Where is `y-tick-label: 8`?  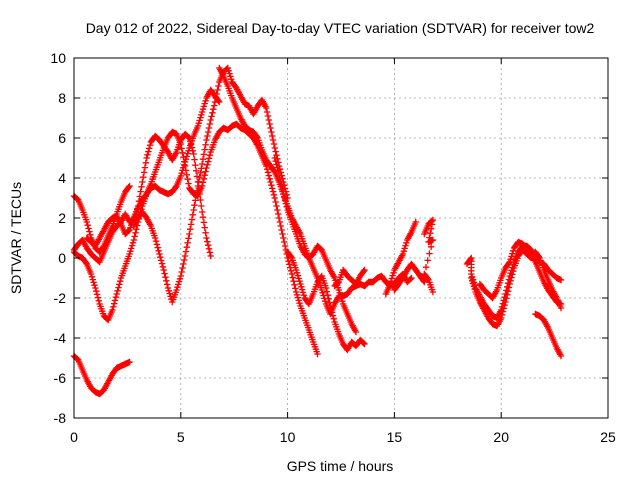 y-tick-label: 8 is located at coordinates (62, 98).